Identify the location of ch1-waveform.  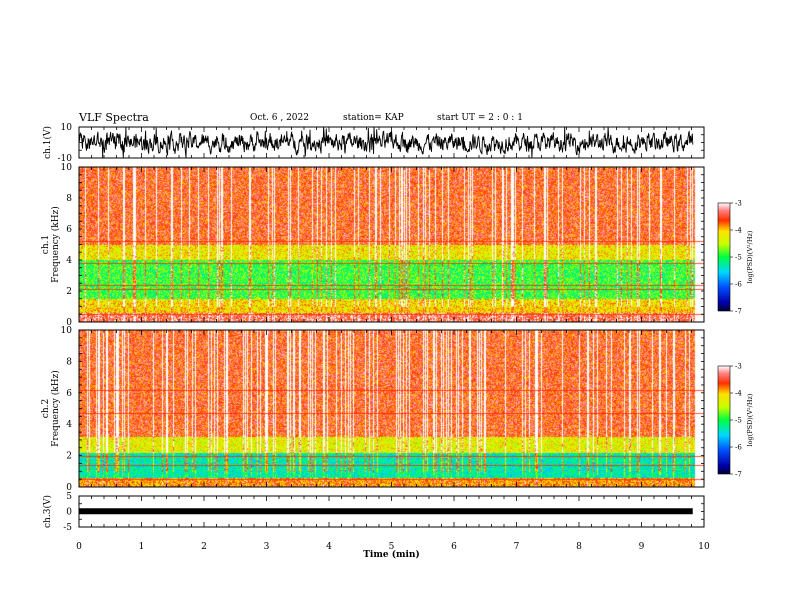
(386, 142).